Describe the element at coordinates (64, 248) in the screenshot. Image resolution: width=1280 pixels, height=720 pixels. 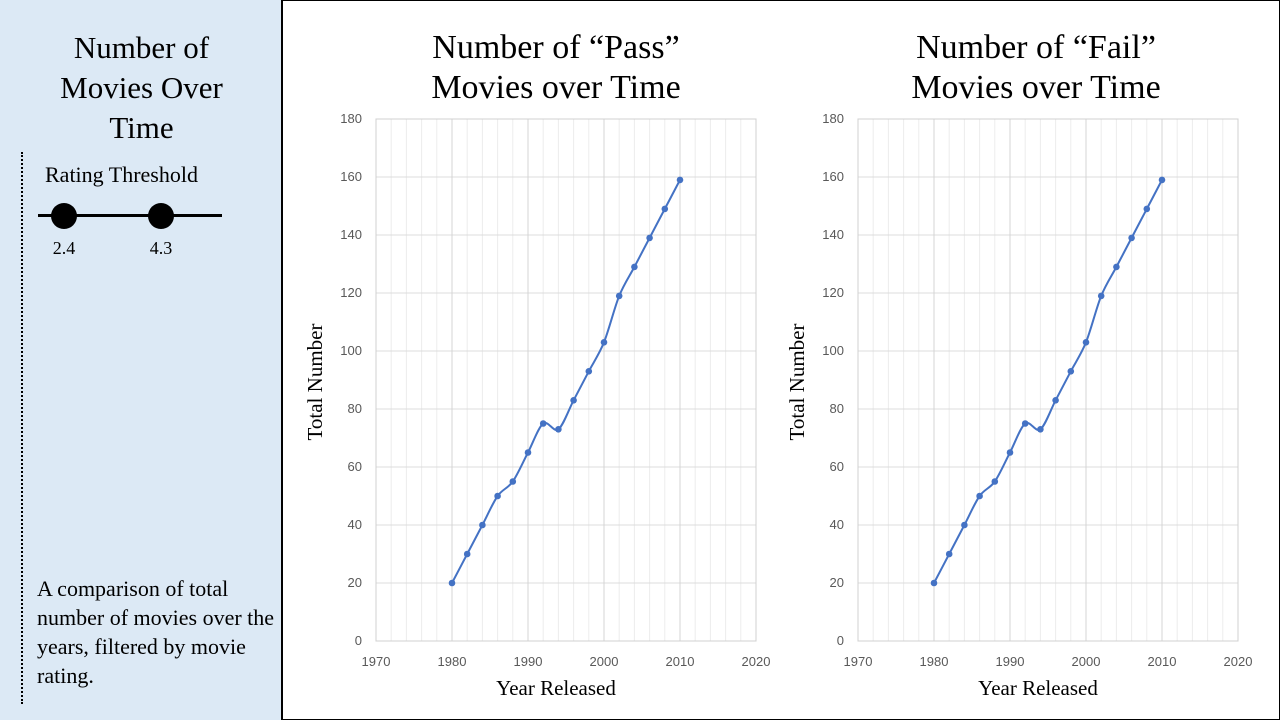
I see `rating-slider-low-value: 2.4` at that location.